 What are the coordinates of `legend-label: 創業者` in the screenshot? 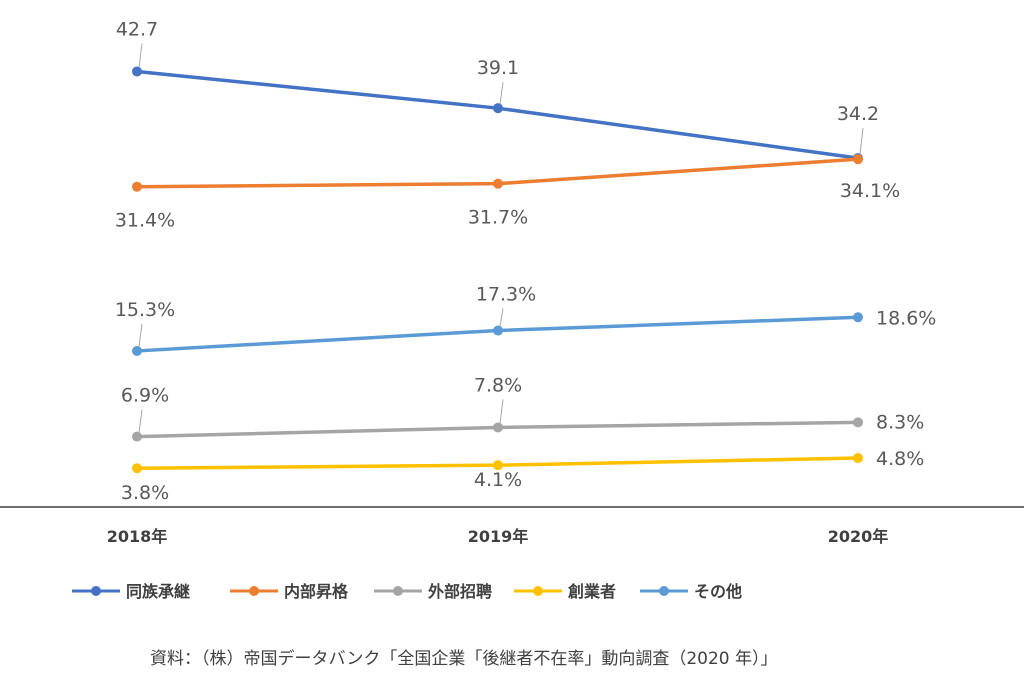 It's located at (591, 591).